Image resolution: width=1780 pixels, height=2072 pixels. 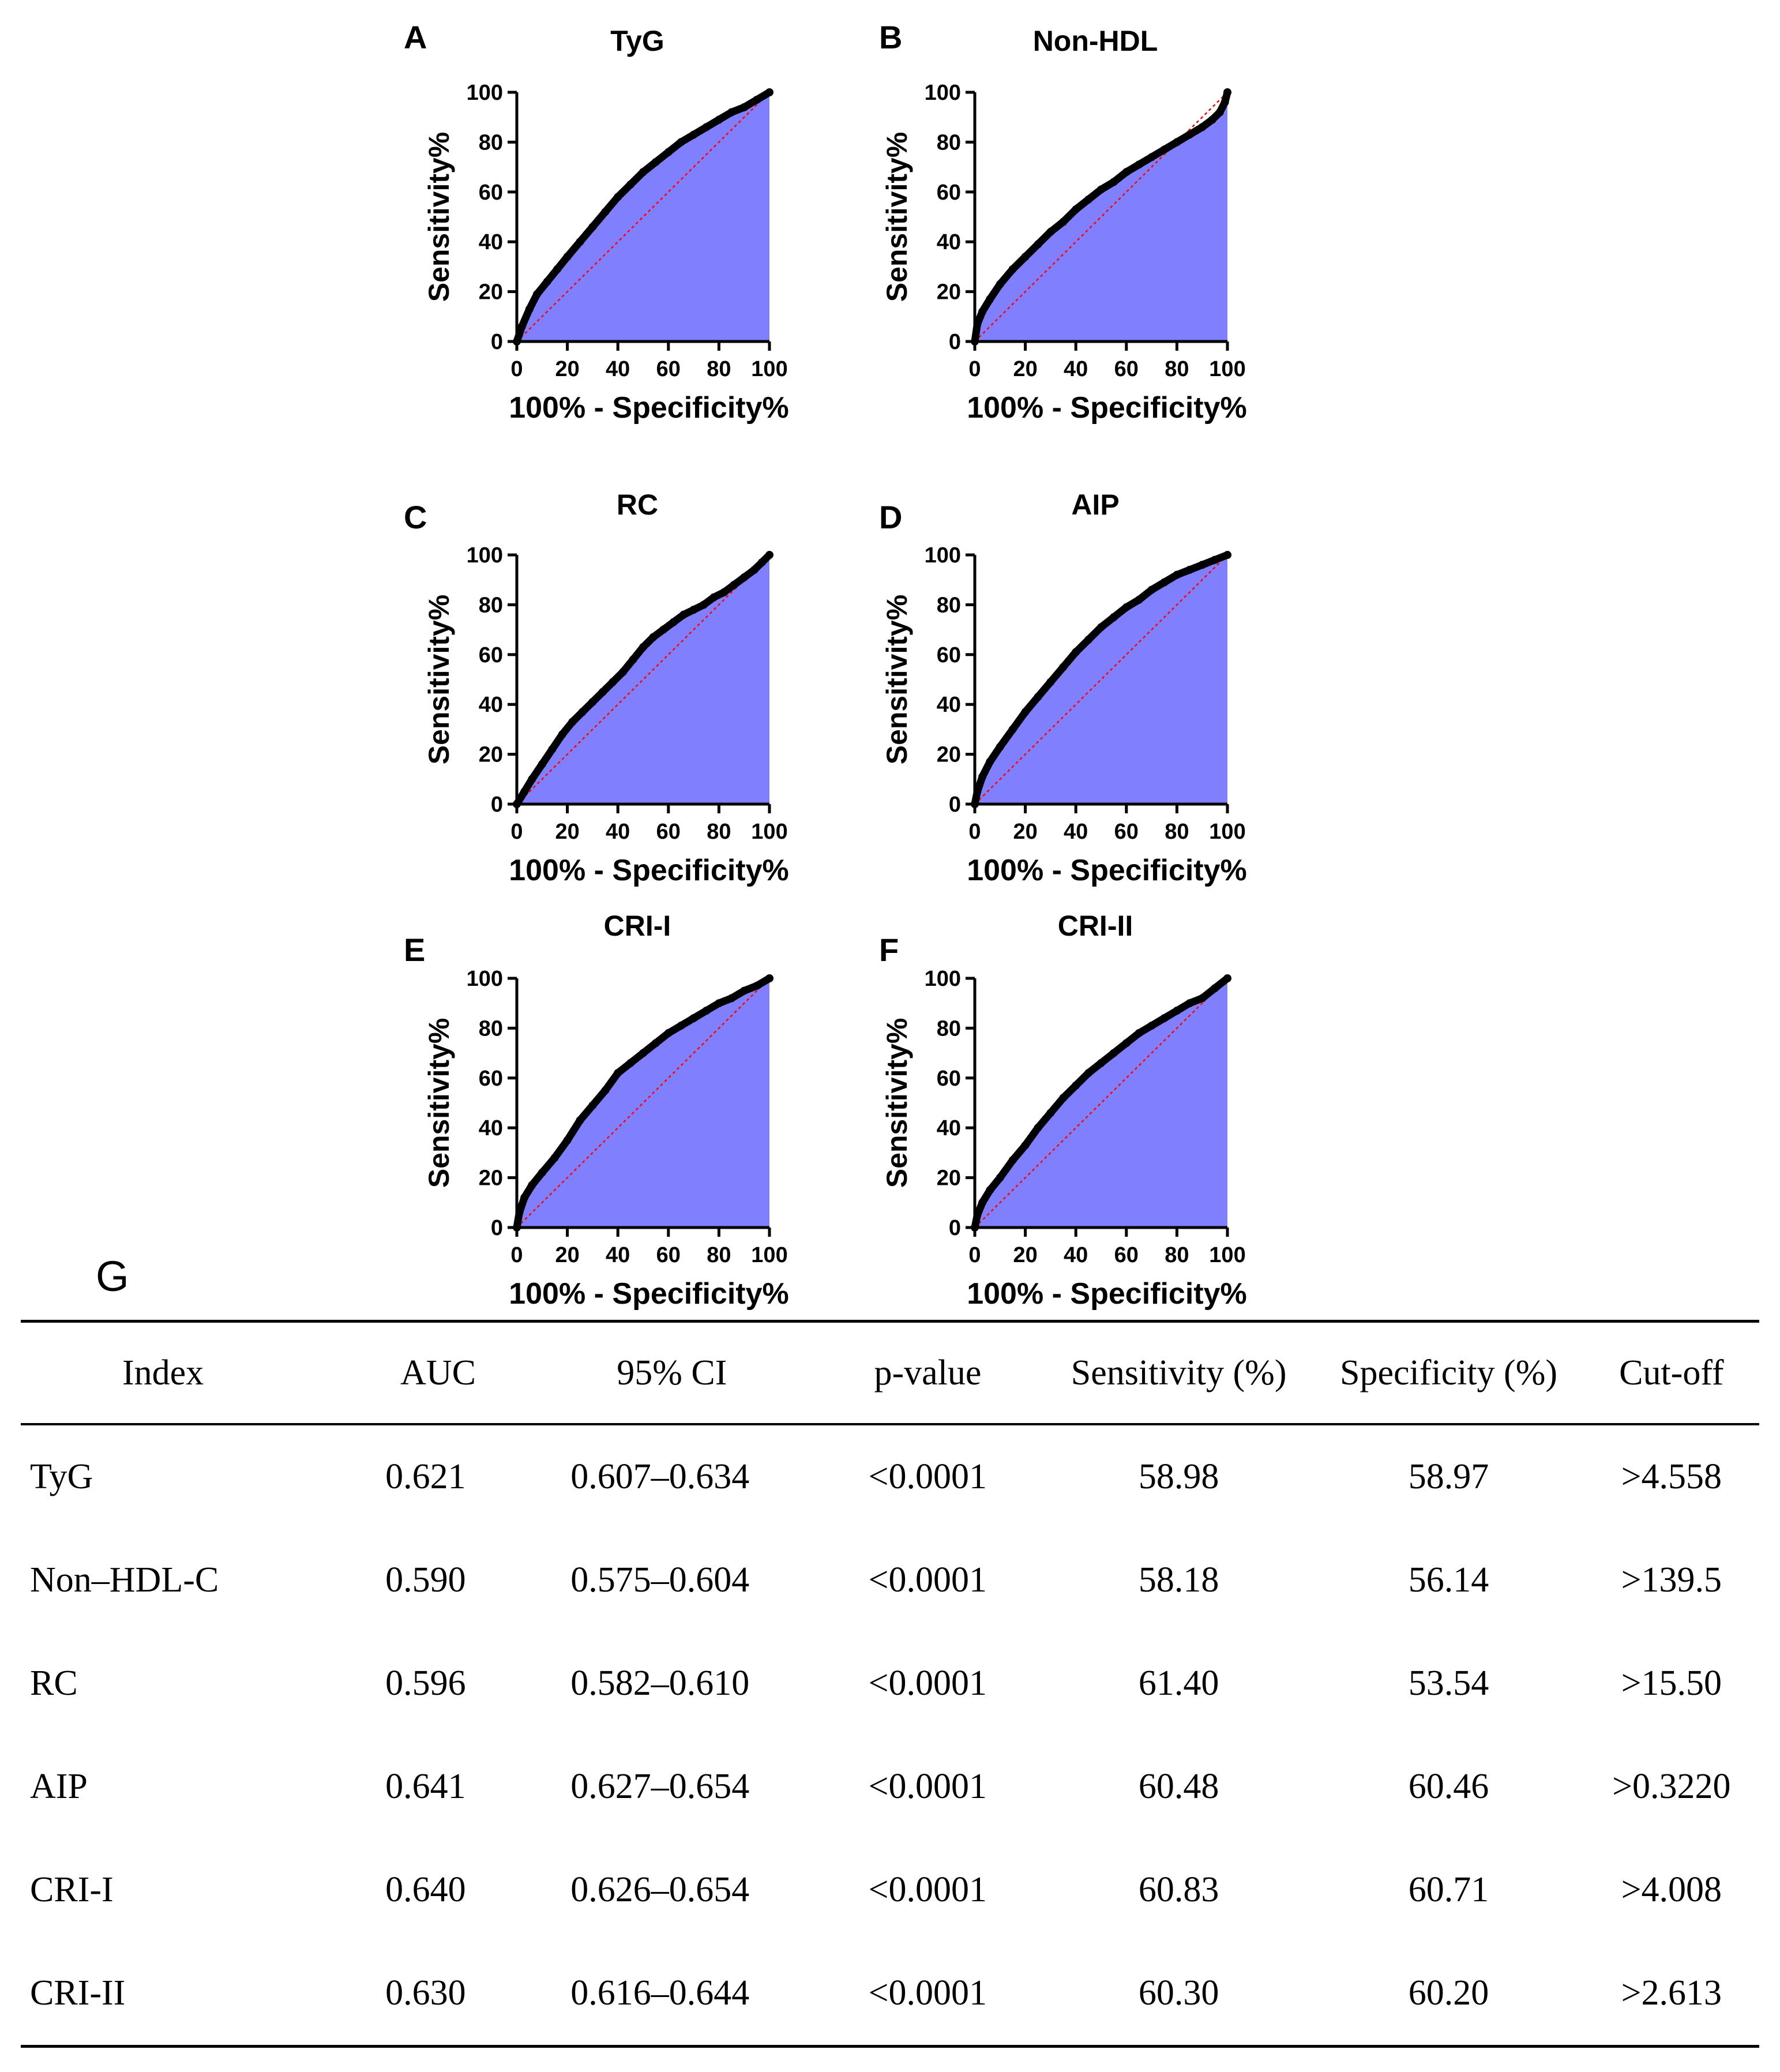 I want to click on chart-title: RC, so click(x=637, y=505).